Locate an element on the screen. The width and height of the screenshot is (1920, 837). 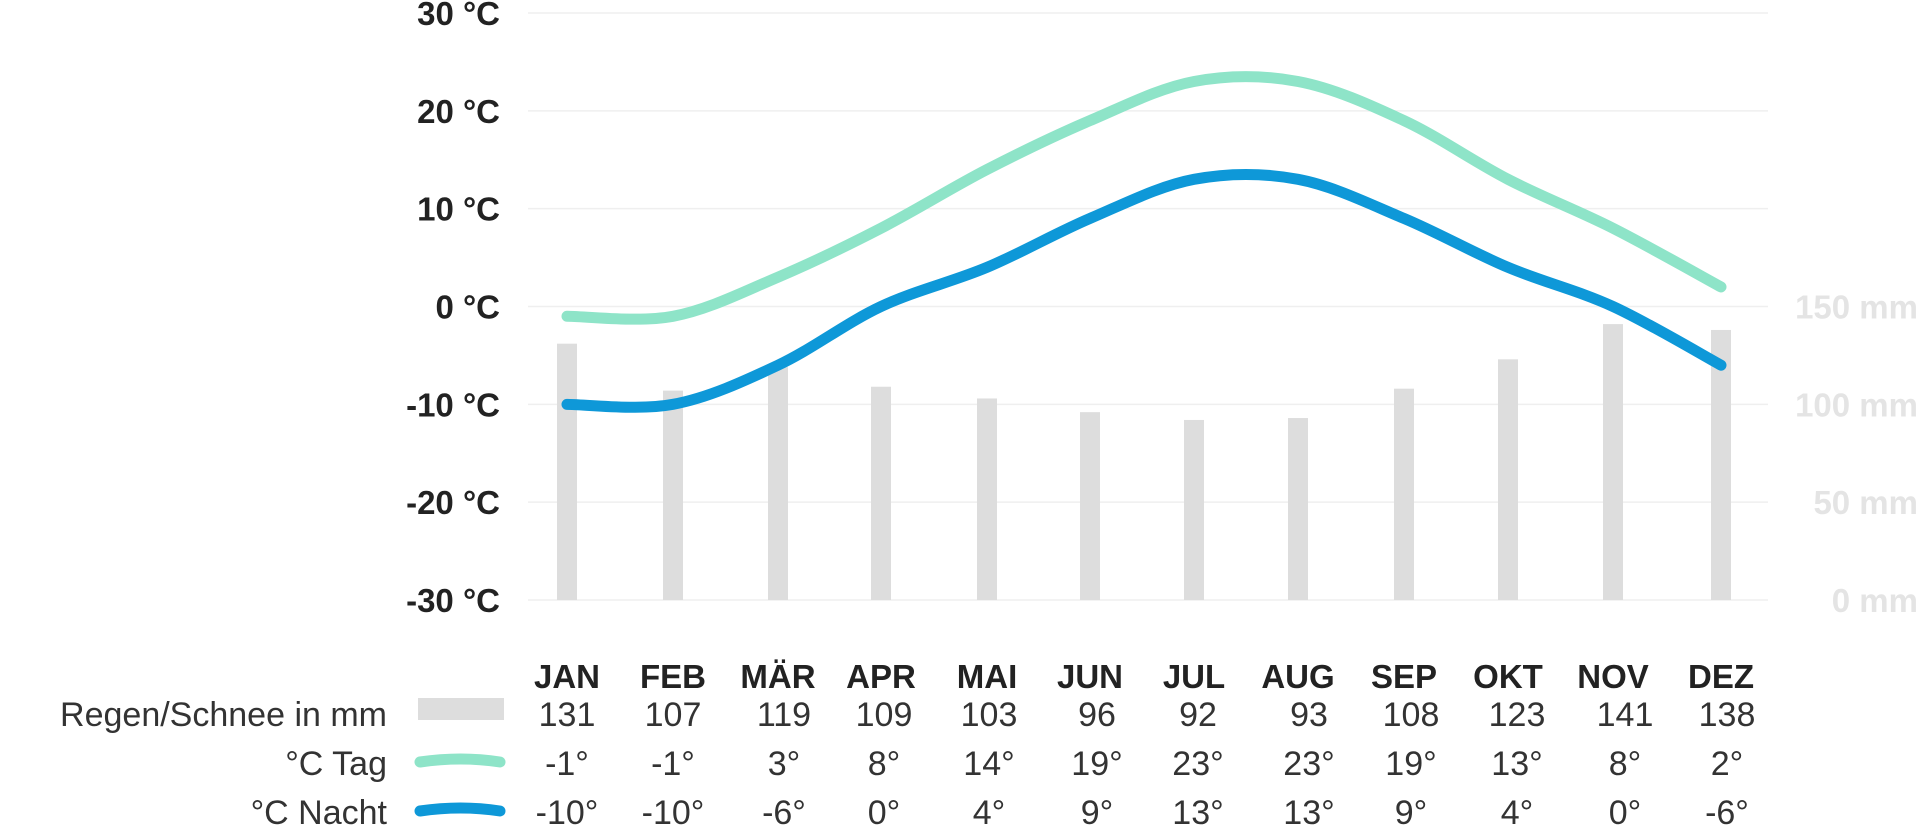
precip-bar-apr is located at coordinates (881, 493).